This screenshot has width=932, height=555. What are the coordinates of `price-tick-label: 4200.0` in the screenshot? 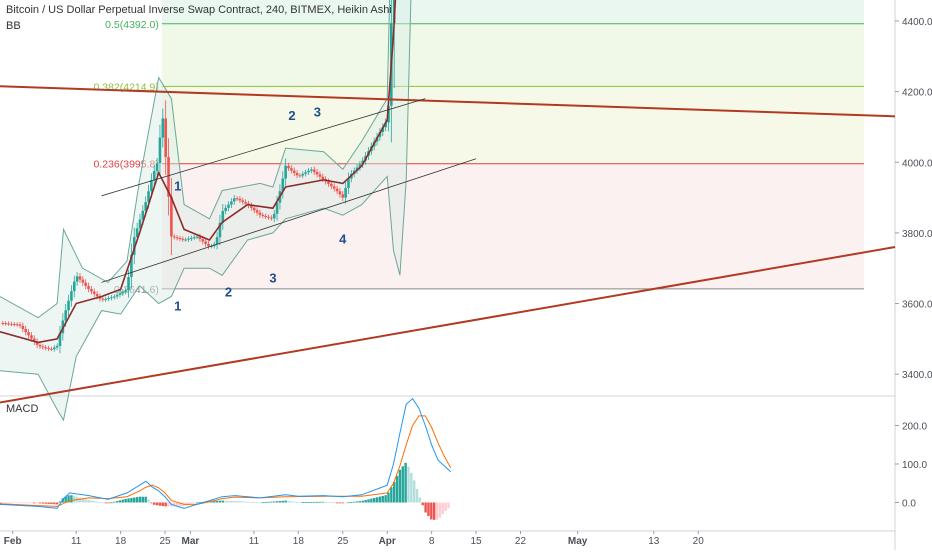 It's located at (917, 93).